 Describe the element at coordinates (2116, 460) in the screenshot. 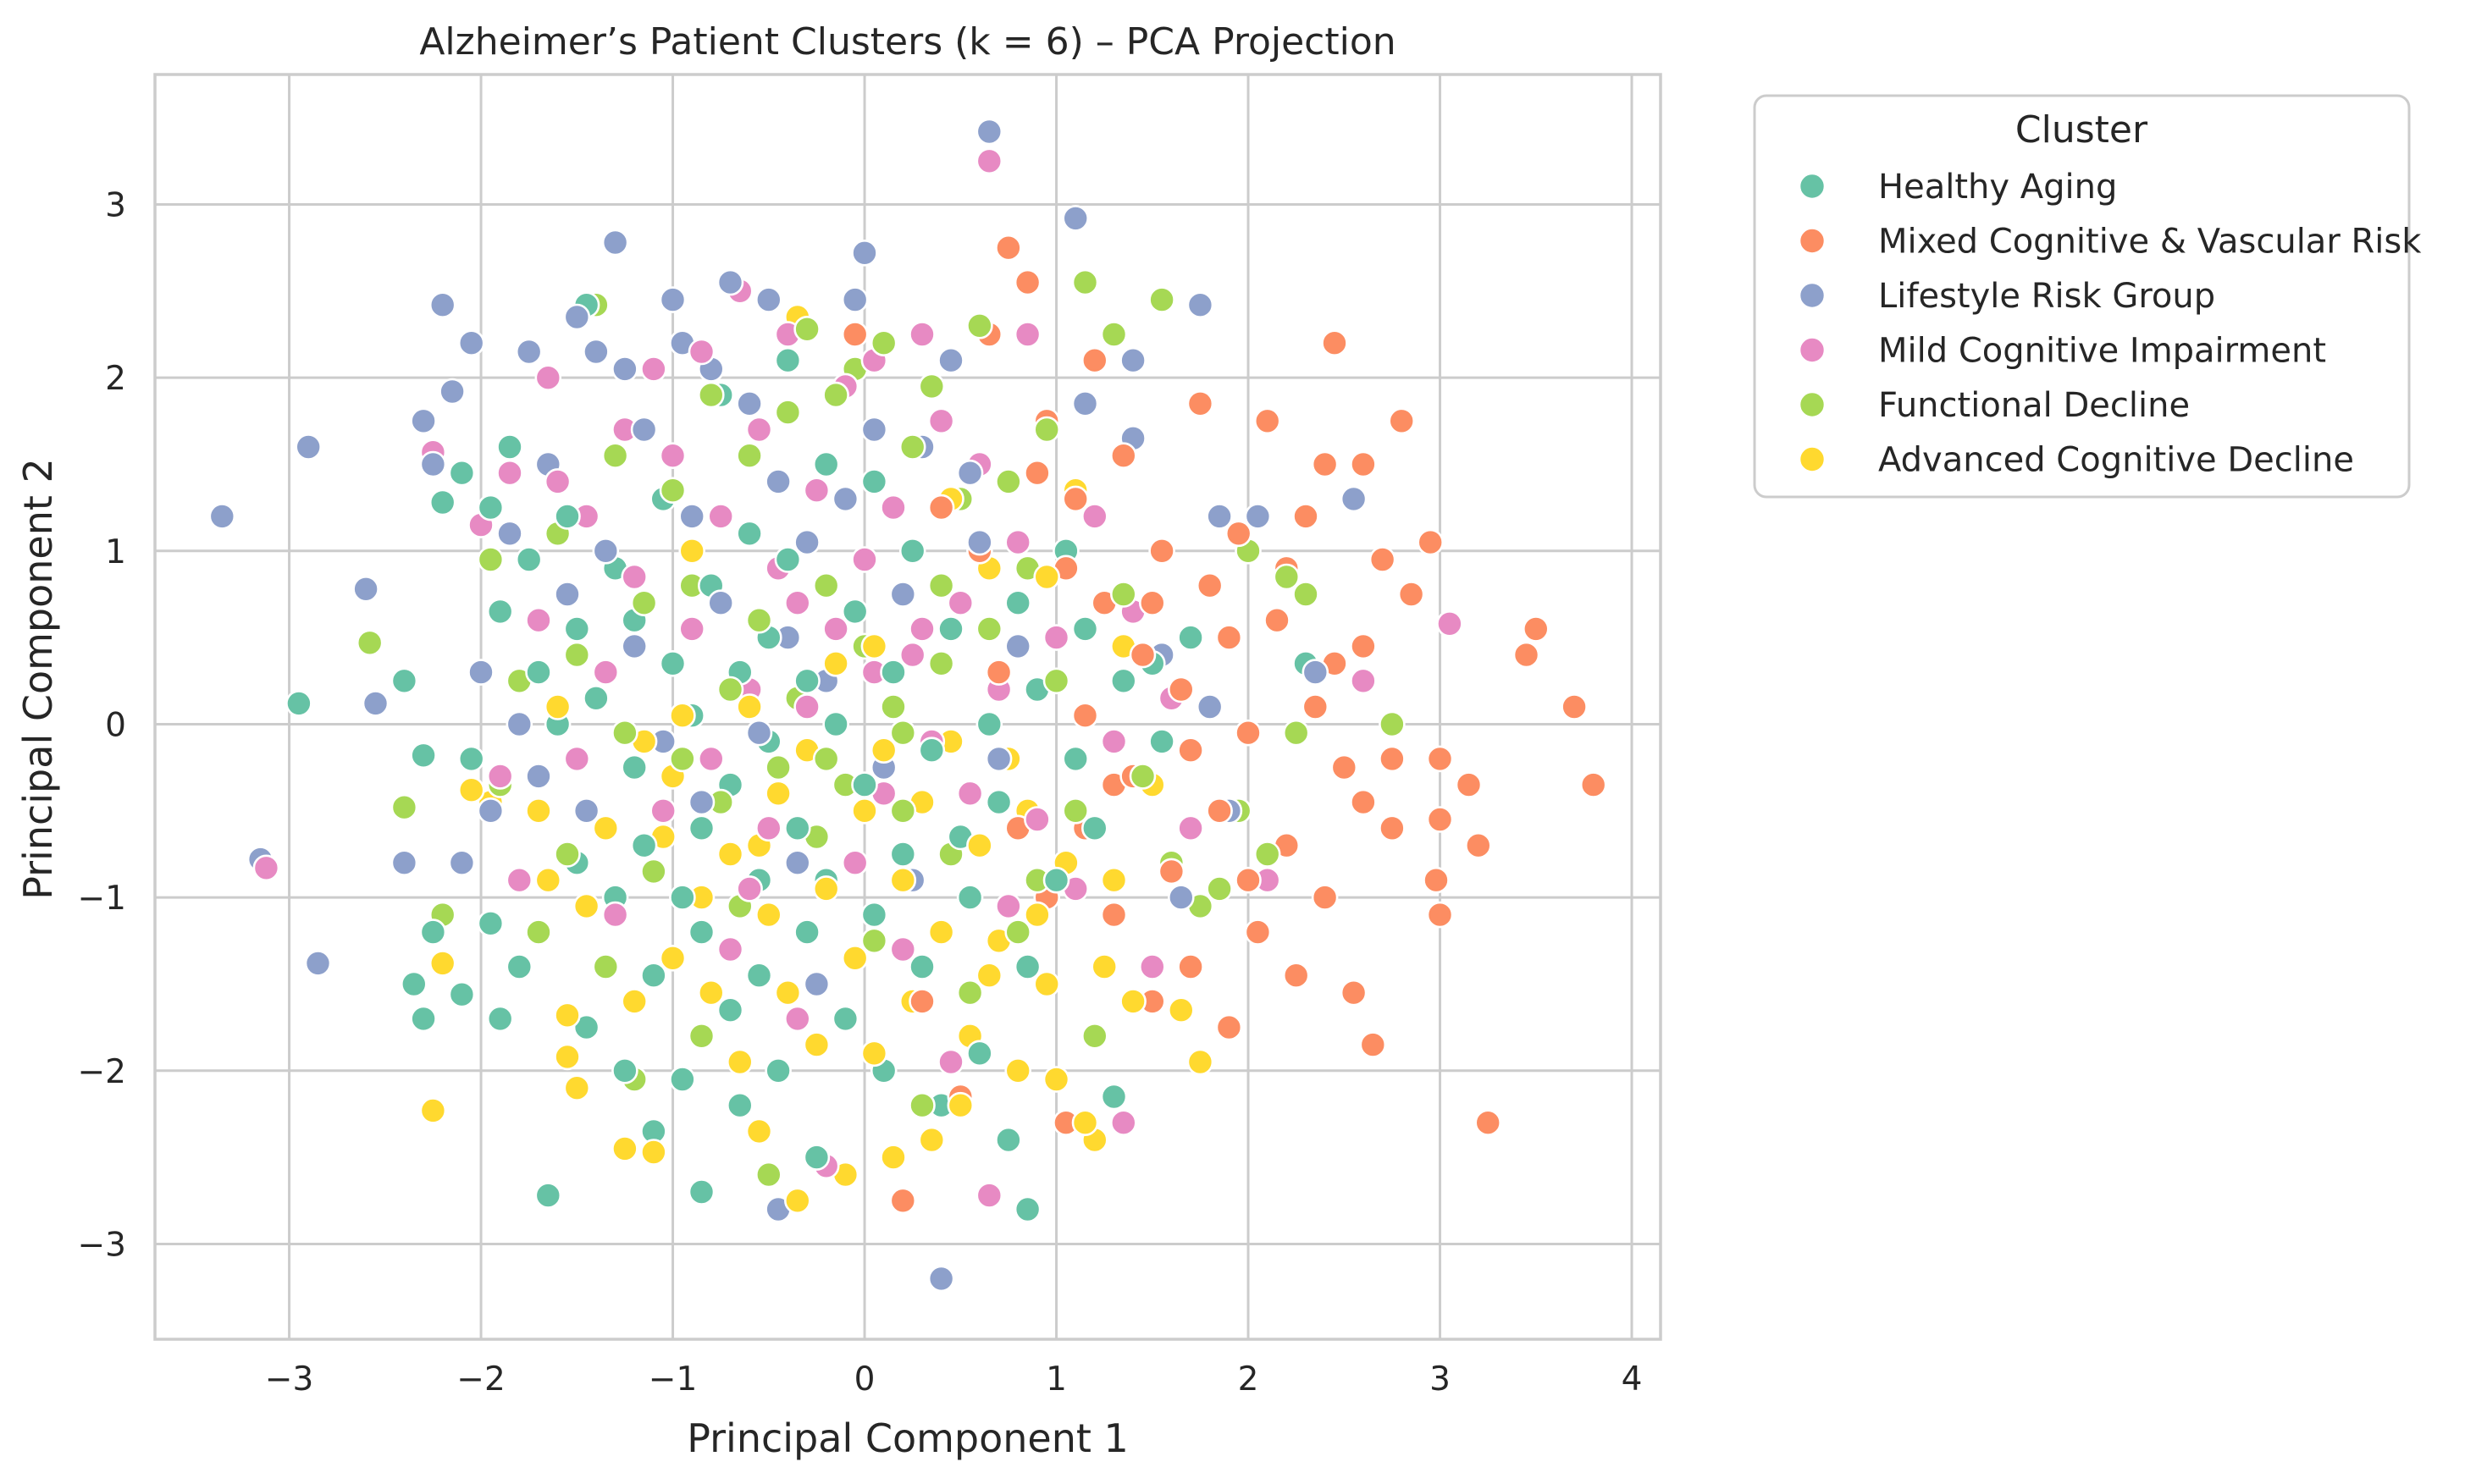

I see `legend-label: Advanced Cognitive Decline` at that location.